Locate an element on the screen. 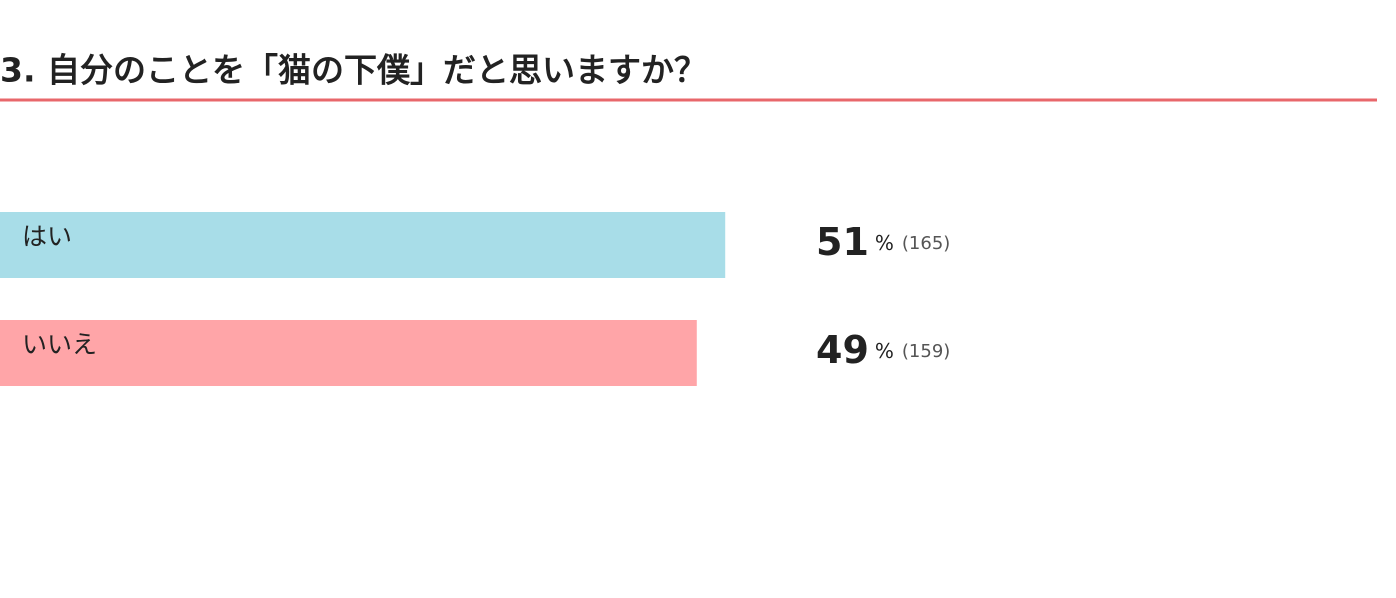 The height and width of the screenshot is (598, 1396). value-label: 51% (165) is located at coordinates (883, 242).